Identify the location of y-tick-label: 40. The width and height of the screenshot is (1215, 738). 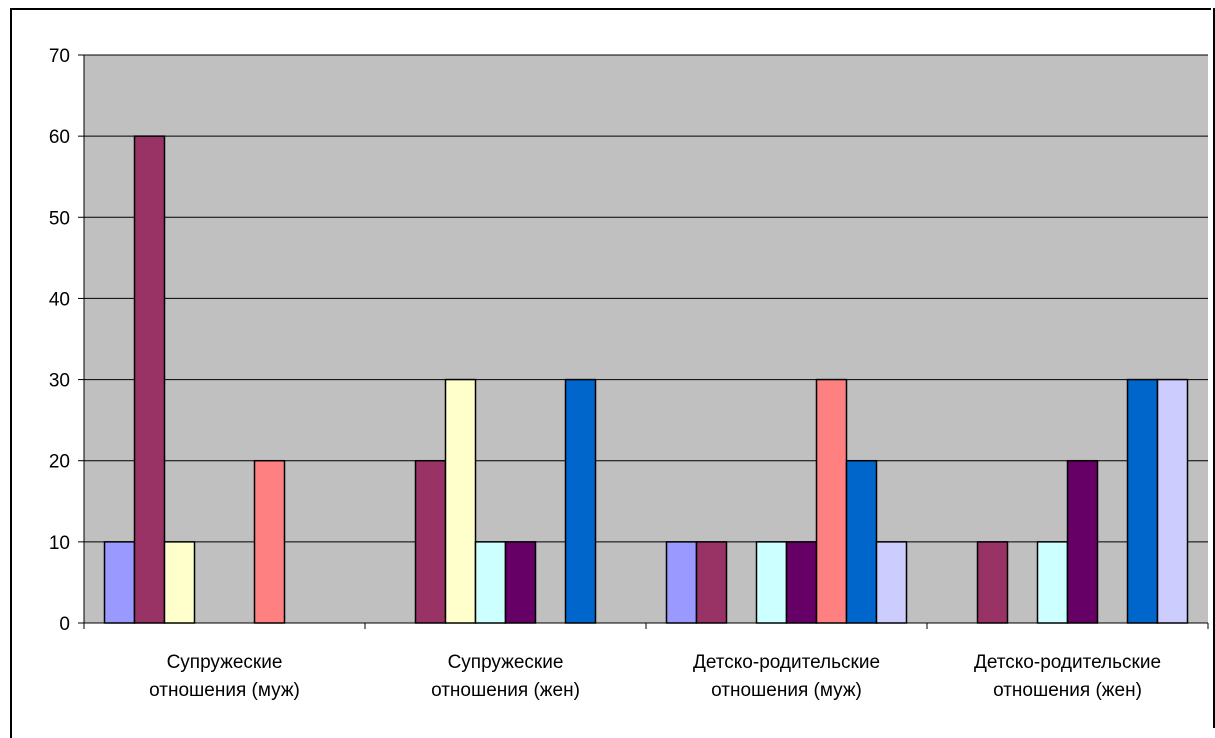
(59, 299).